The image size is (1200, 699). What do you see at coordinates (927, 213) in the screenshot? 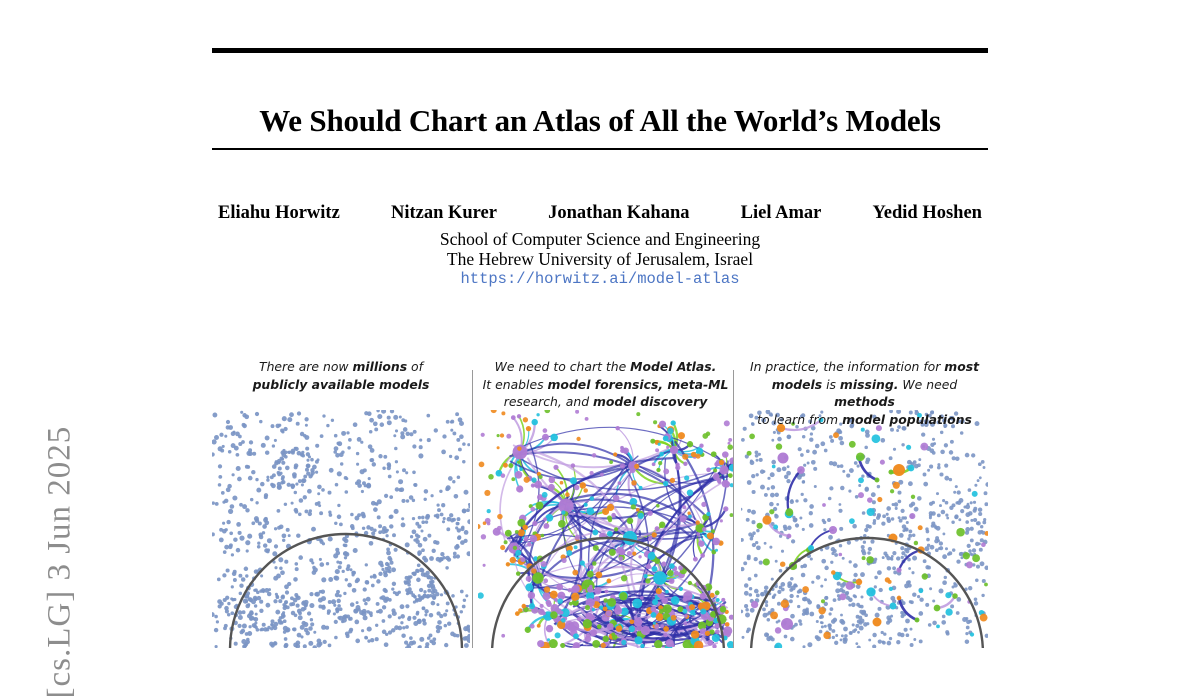
I see `author-name: Yedid Hoshen` at bounding box center [927, 213].